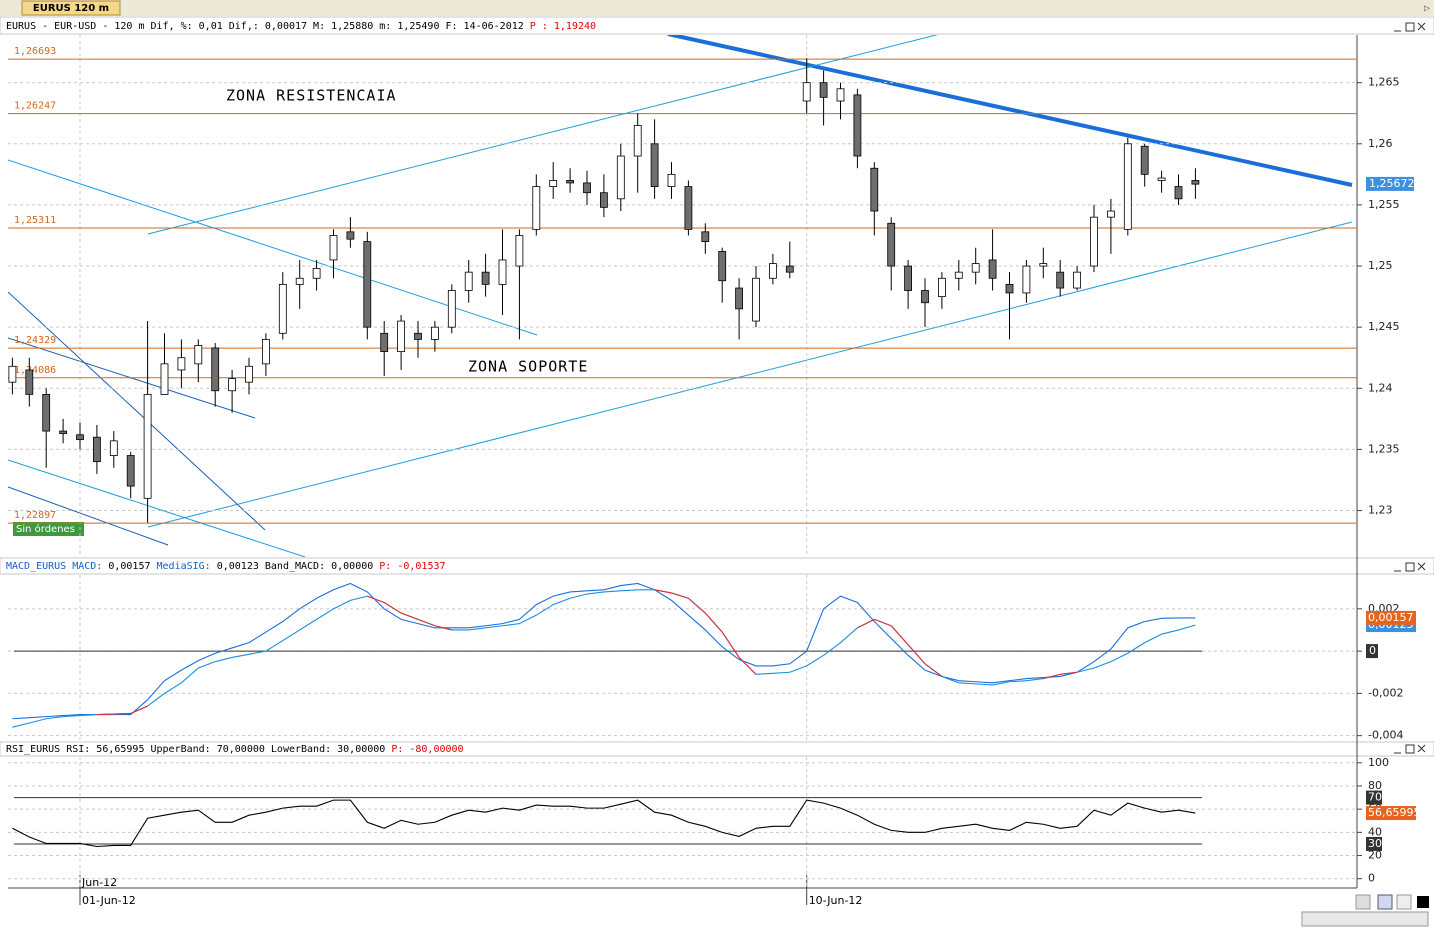 The height and width of the screenshot is (934, 1434). Describe the element at coordinates (99, 882) in the screenshot. I see `period-label: Jun-12` at that location.